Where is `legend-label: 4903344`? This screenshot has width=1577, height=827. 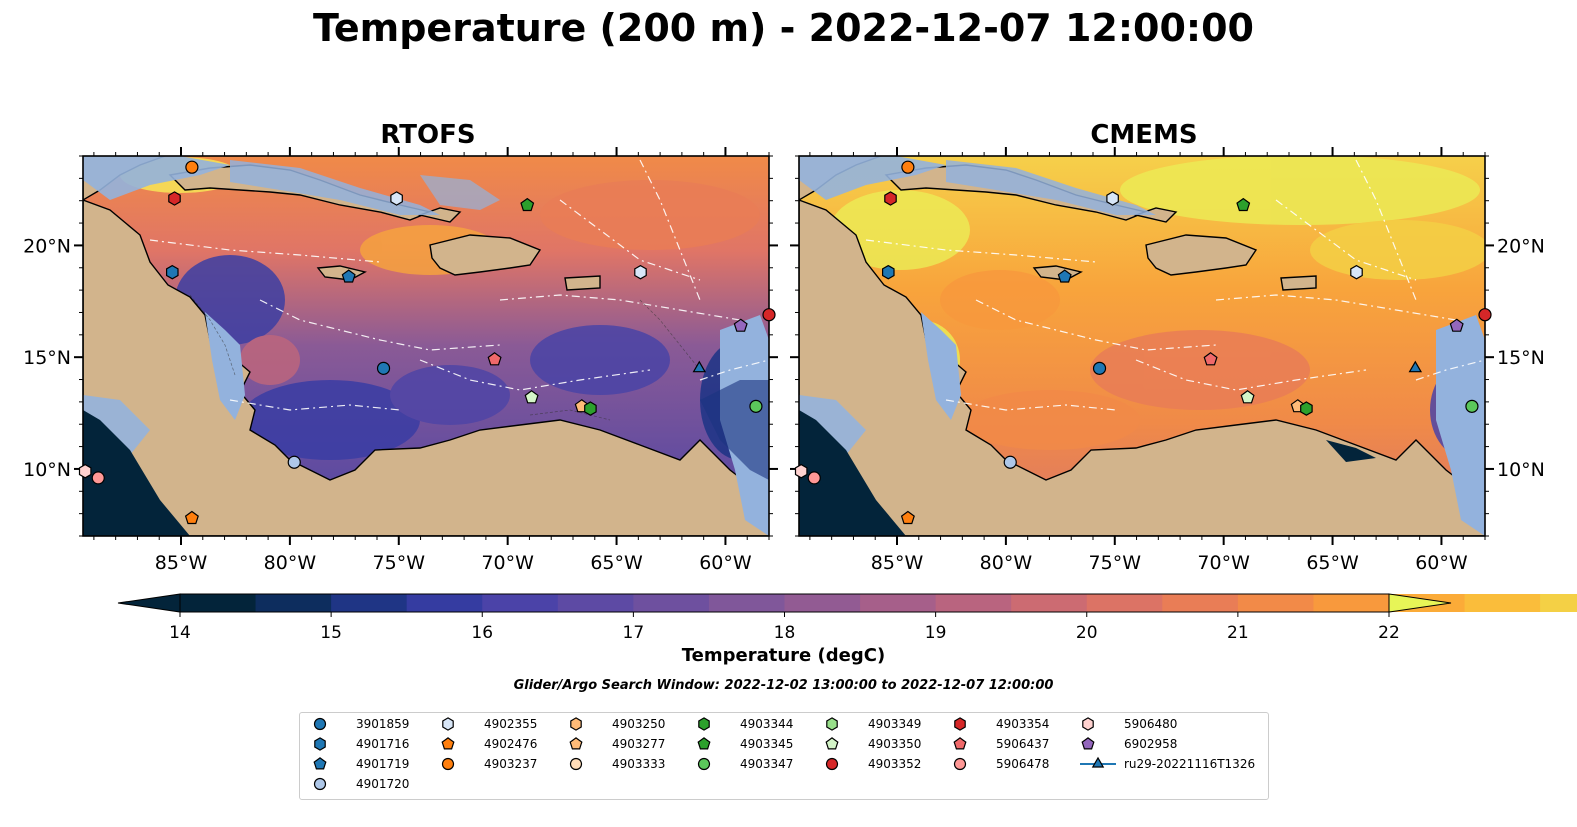 legend-label: 4903344 is located at coordinates (767, 724).